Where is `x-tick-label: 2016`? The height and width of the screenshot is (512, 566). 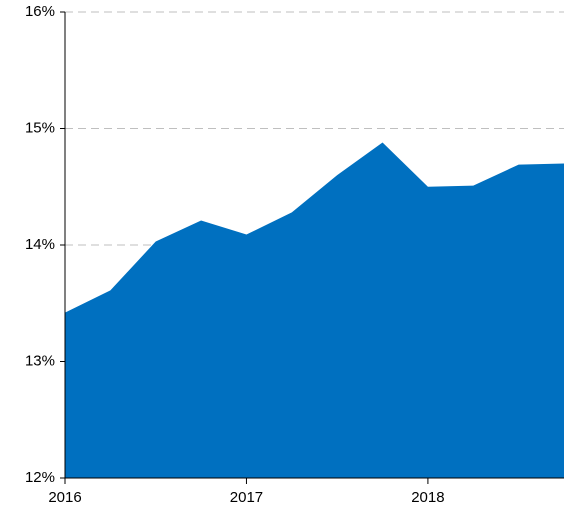 x-tick-label: 2016 is located at coordinates (64, 497).